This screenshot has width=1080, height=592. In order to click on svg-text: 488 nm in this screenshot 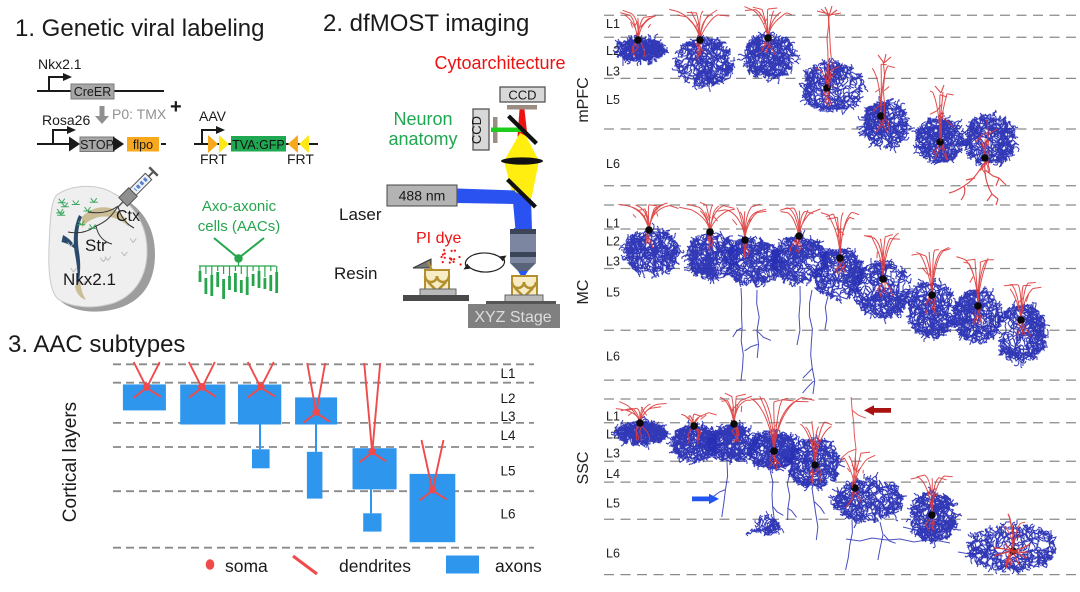, I will do `click(422, 196)`.